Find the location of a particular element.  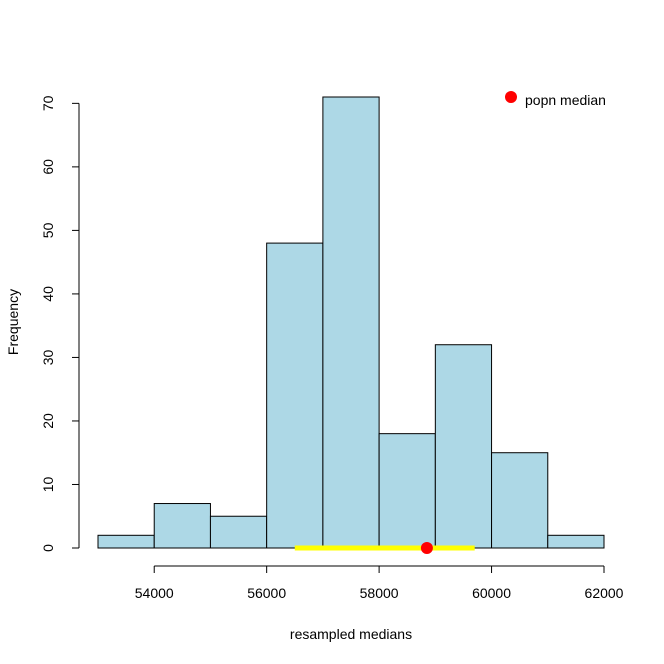

y-tick-label-60: 60 is located at coordinates (48, 167).